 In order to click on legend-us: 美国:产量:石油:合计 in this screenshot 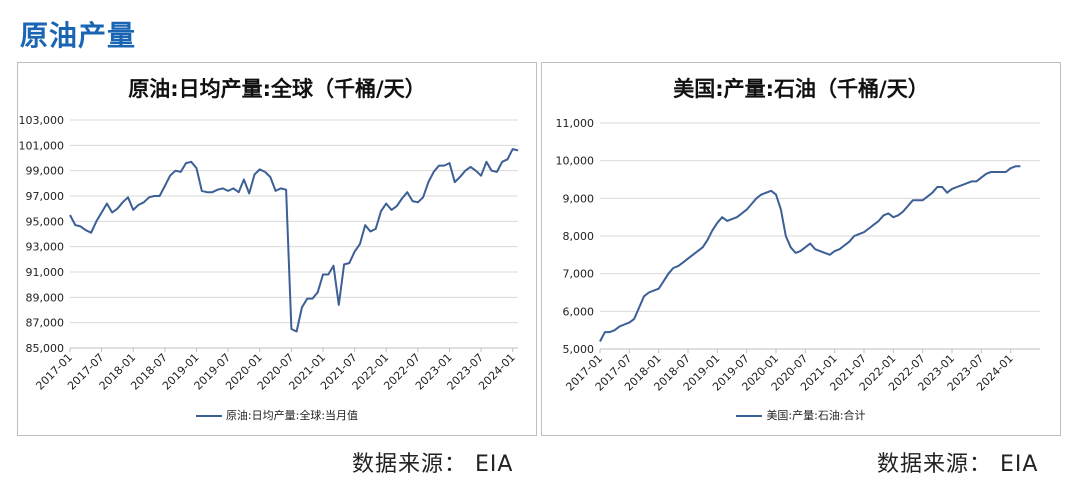, I will do `click(801, 415)`.